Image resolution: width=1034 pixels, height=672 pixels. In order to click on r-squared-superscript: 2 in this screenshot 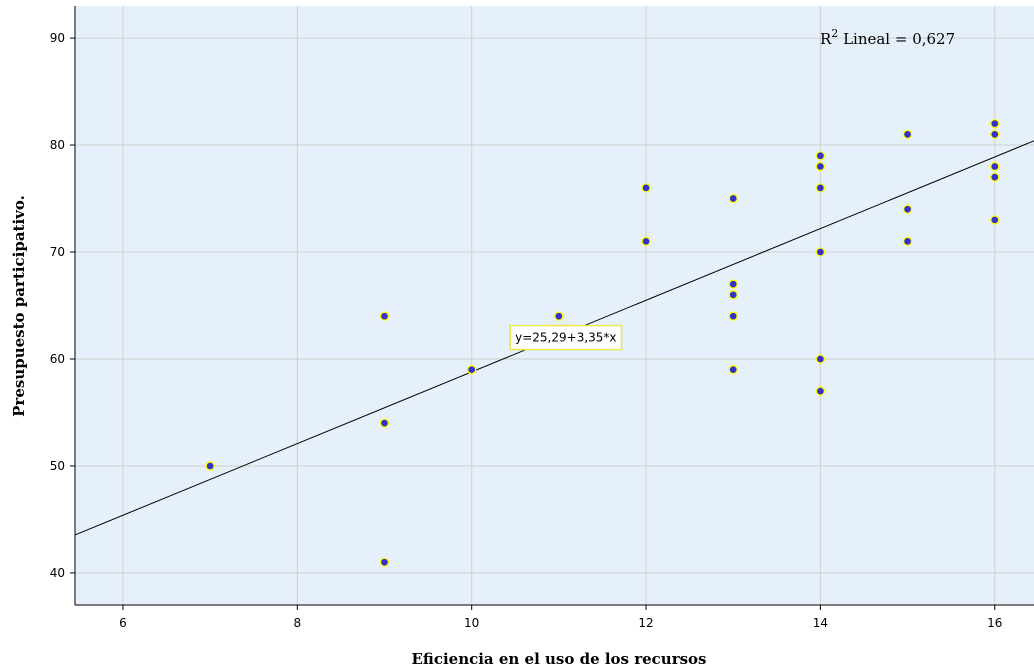, I will do `click(834, 33)`.